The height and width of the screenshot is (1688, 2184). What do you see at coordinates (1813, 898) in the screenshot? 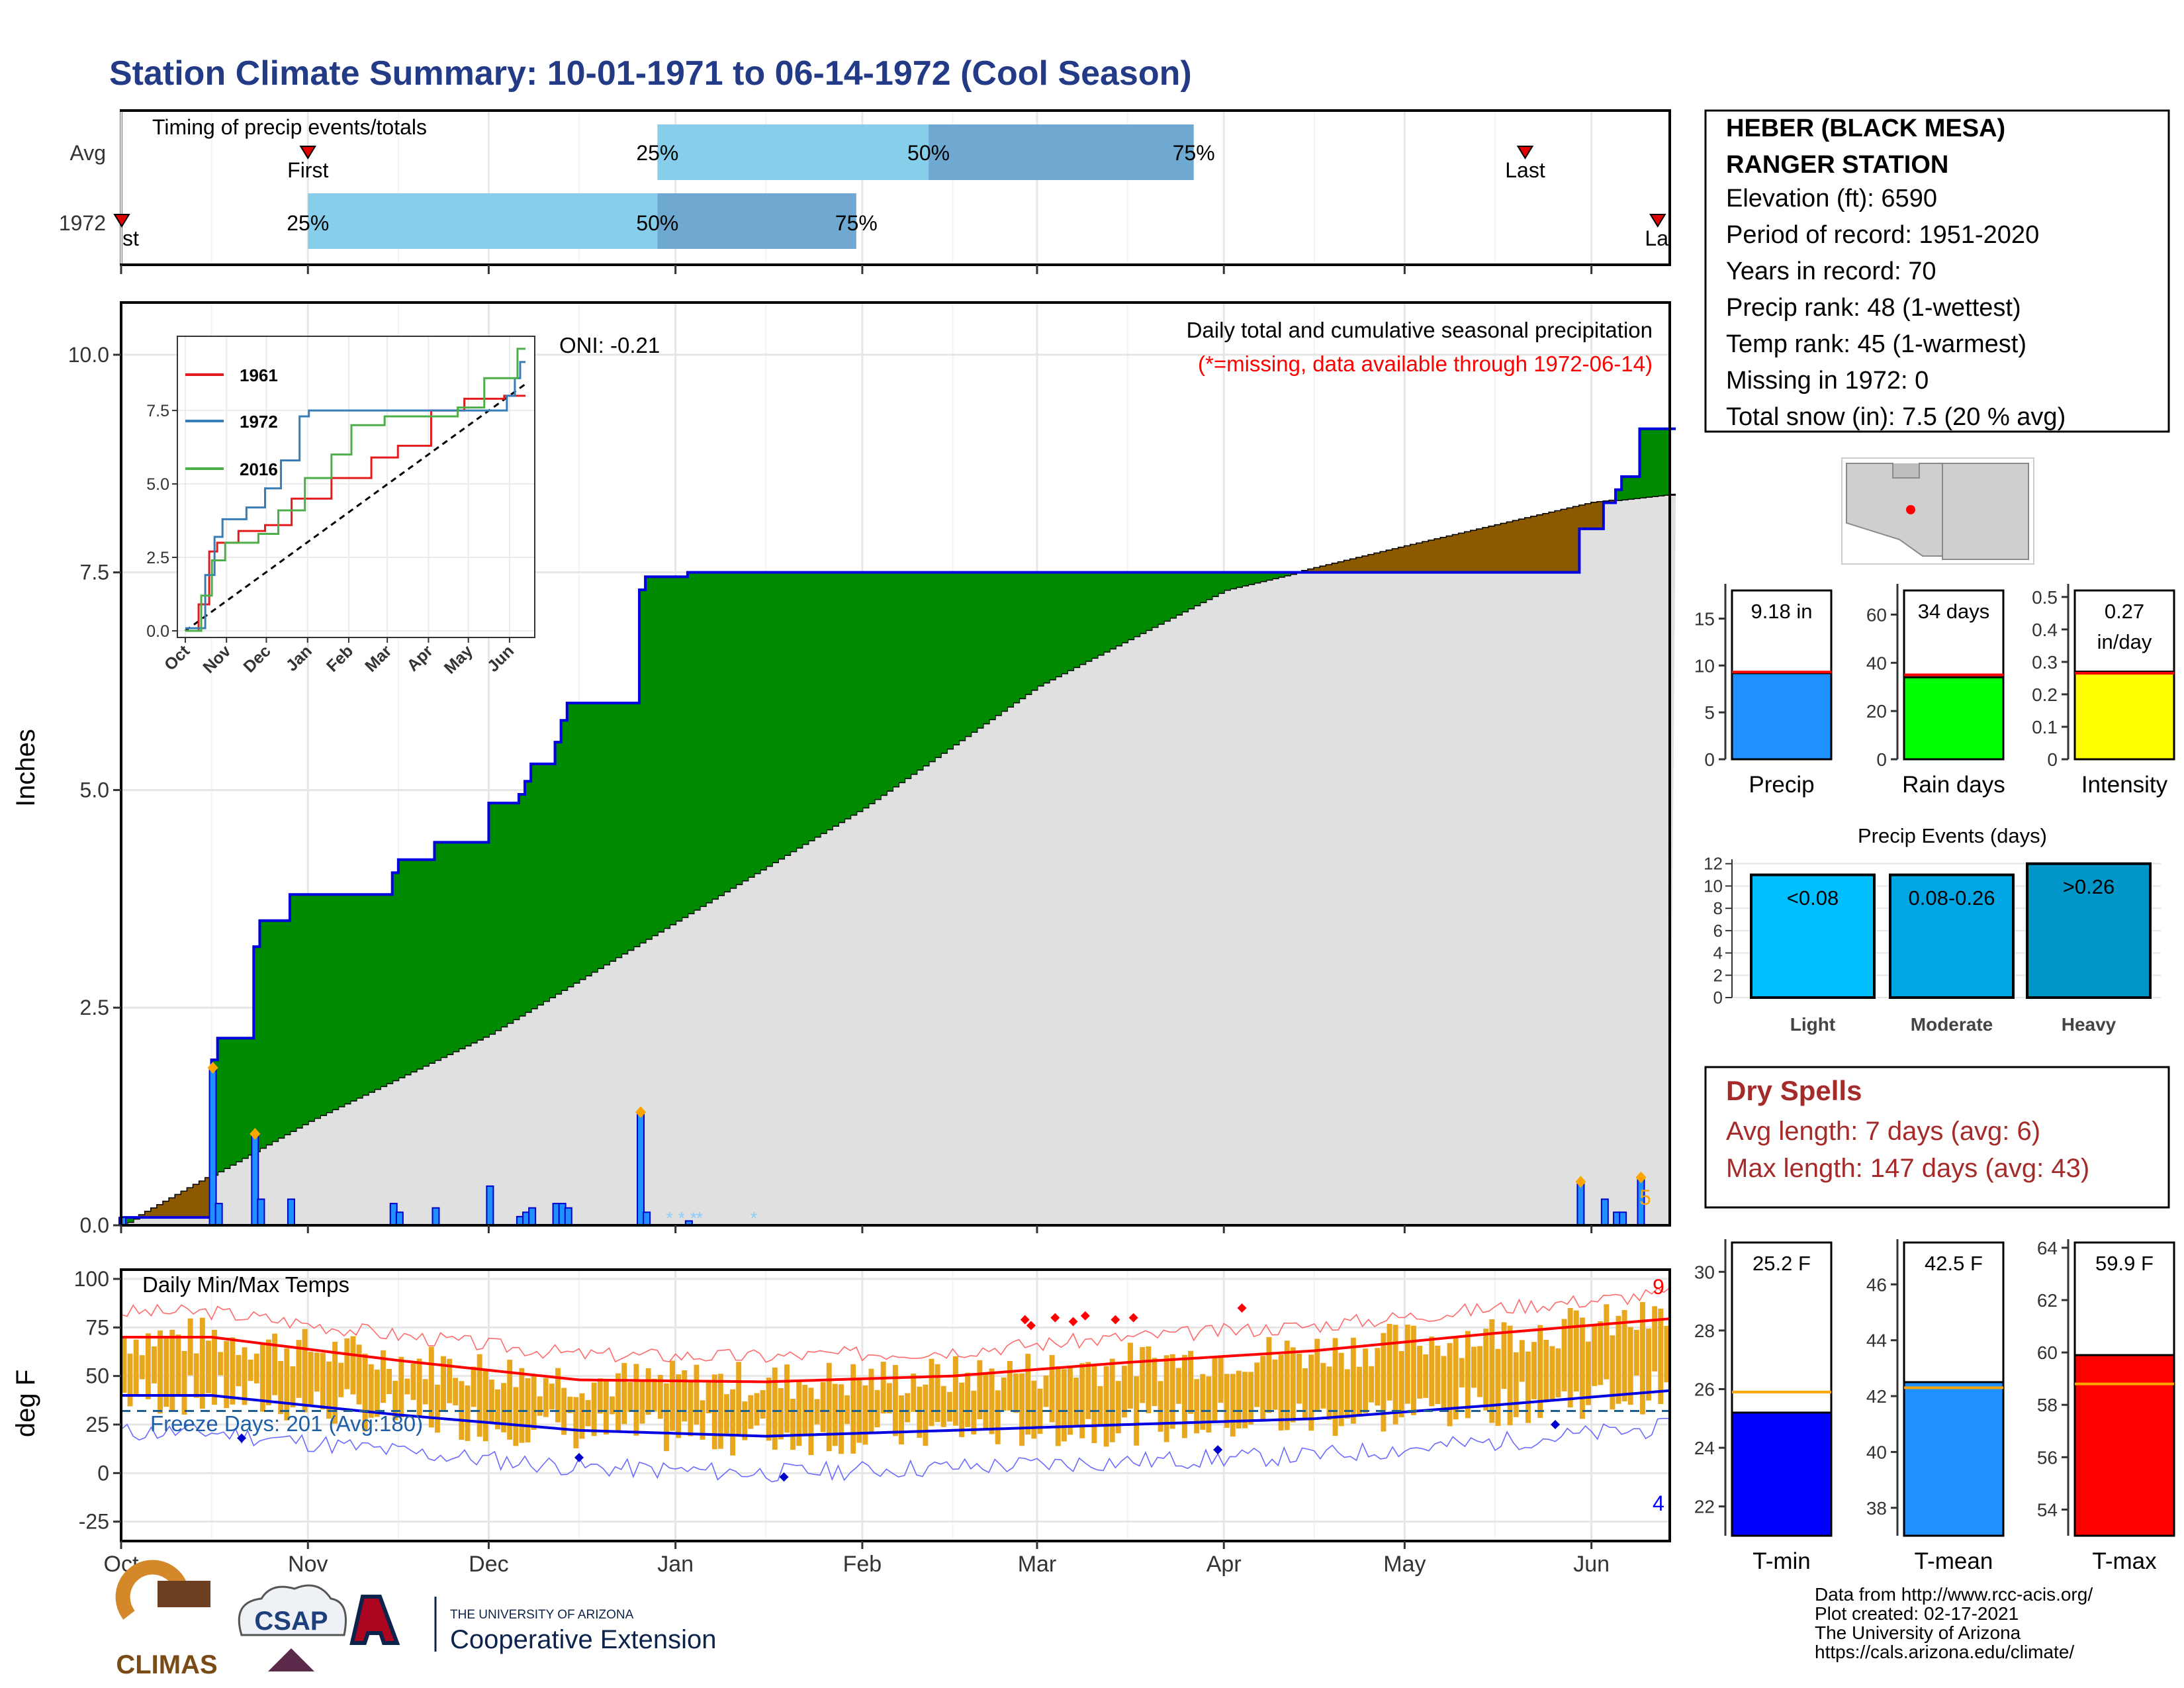
I see `events-range-light: <0.08` at bounding box center [1813, 898].